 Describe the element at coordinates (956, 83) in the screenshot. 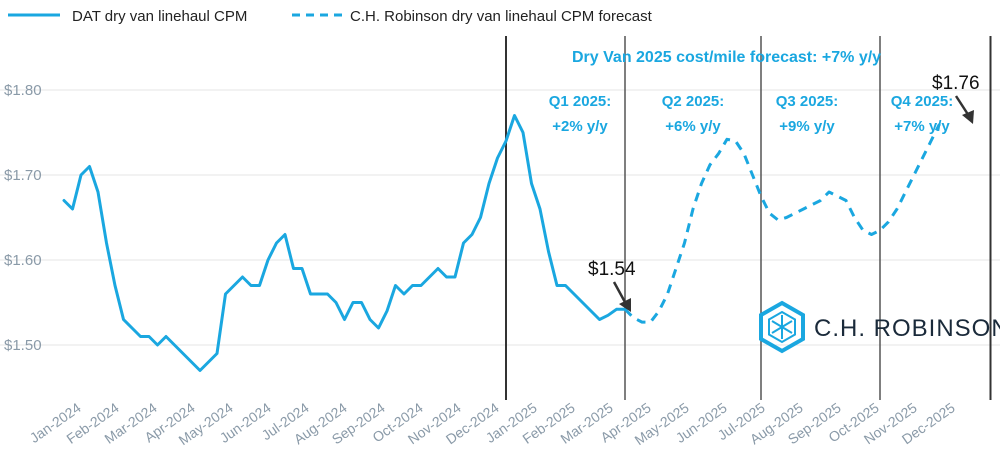

I see `callout-dec-label: $1.76` at that location.